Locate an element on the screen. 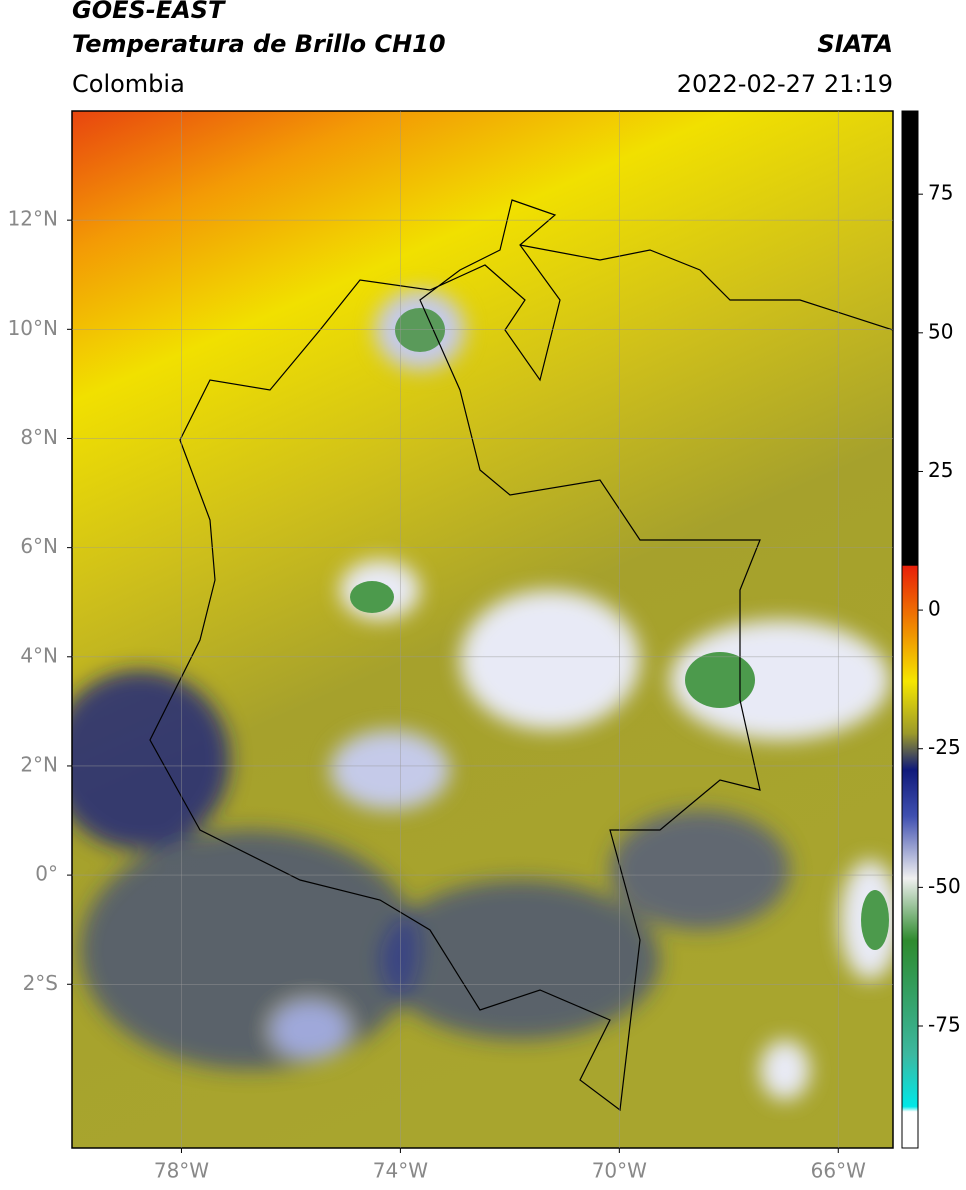 The height and width of the screenshot is (1190, 966). y-tick-label: 2°N is located at coordinates (39, 764).